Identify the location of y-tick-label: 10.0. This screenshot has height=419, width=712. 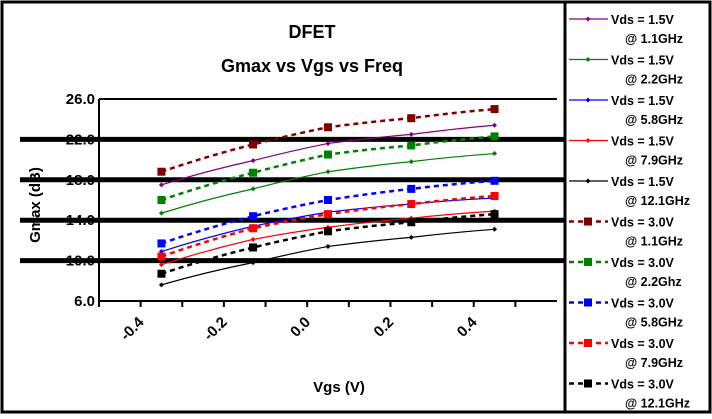
(80, 261).